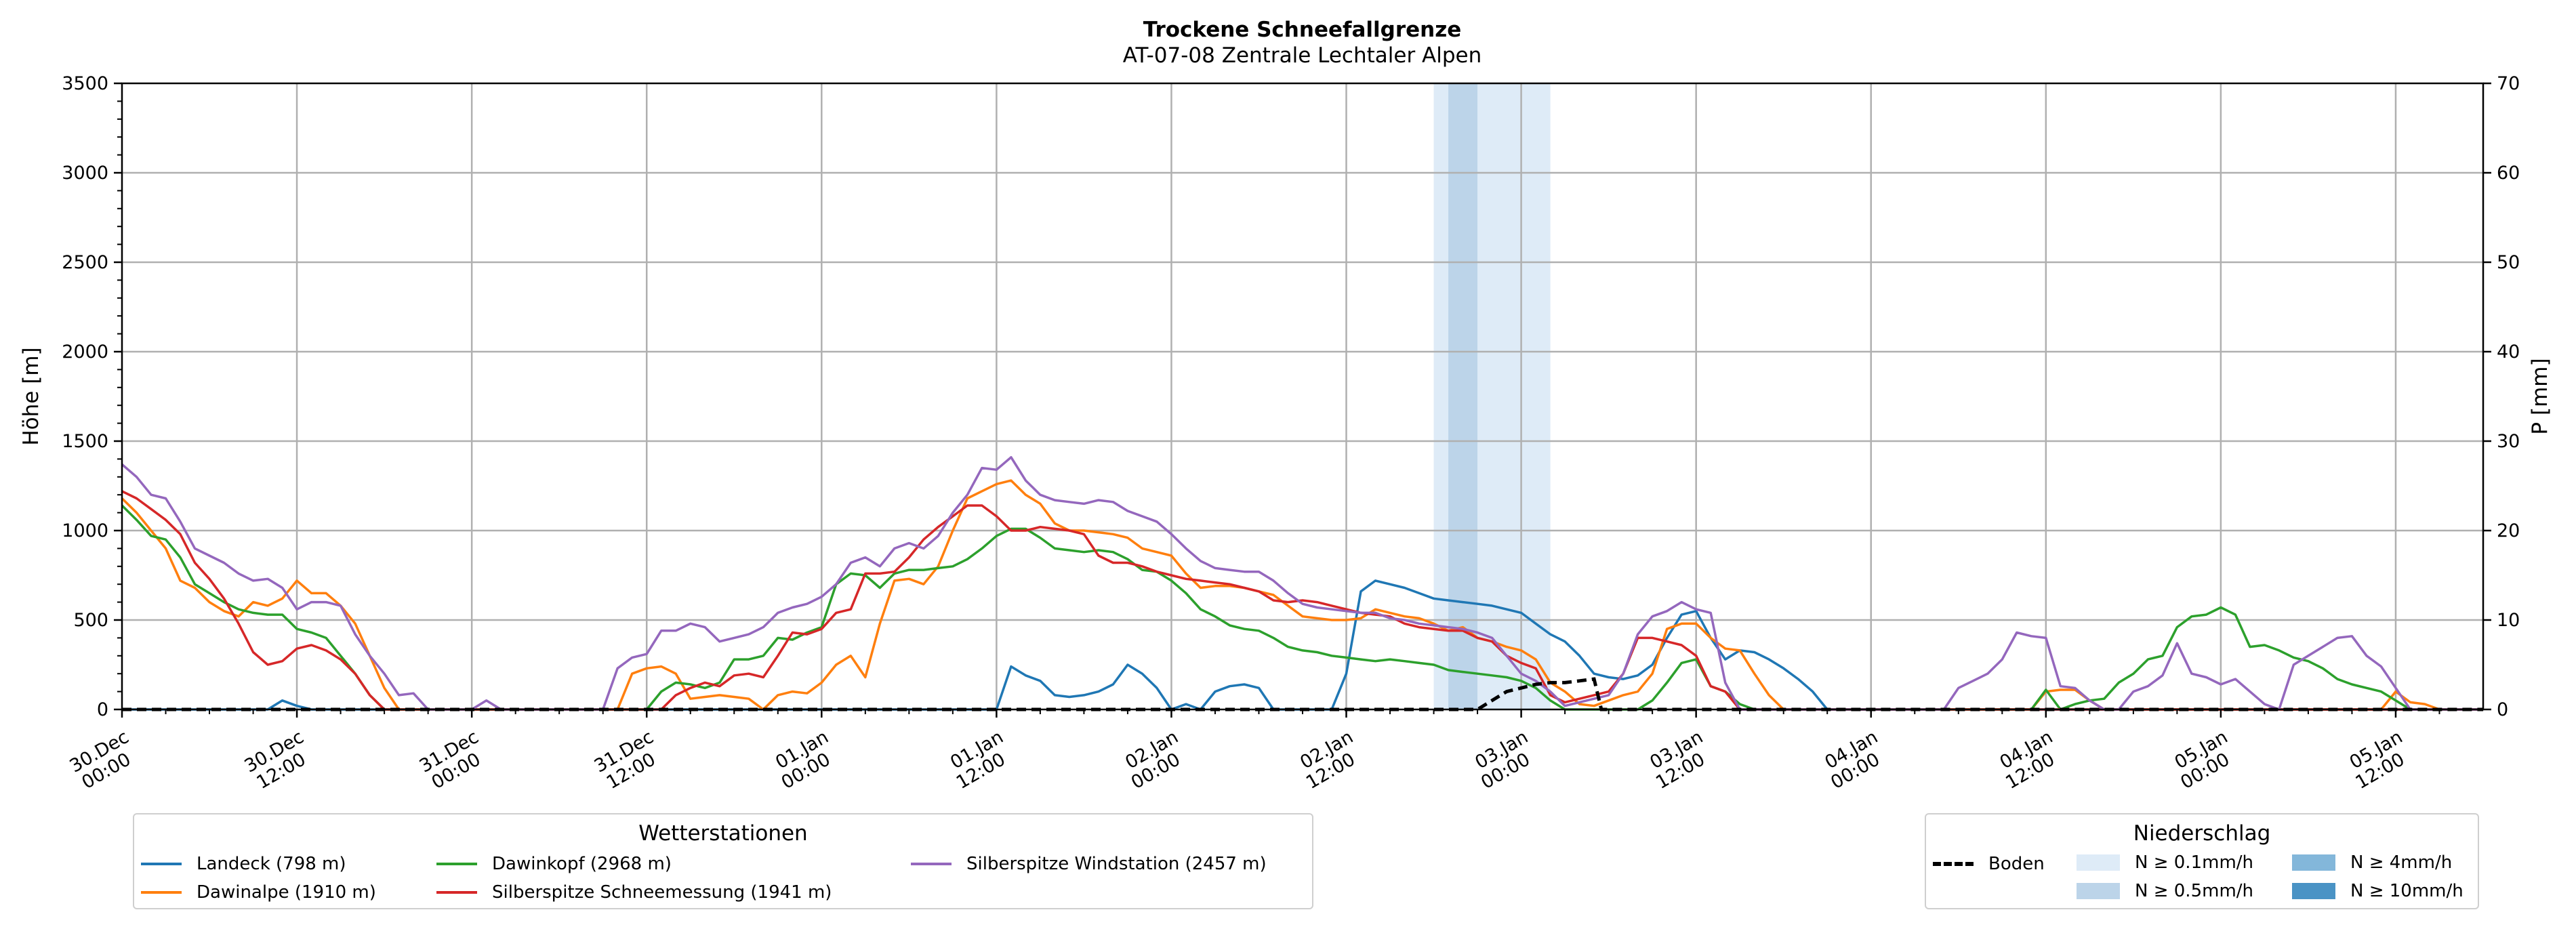 Image resolution: width=2576 pixels, height=929 pixels. What do you see at coordinates (2540, 396) in the screenshot?
I see `y2-axis-label: P [mm]` at bounding box center [2540, 396].